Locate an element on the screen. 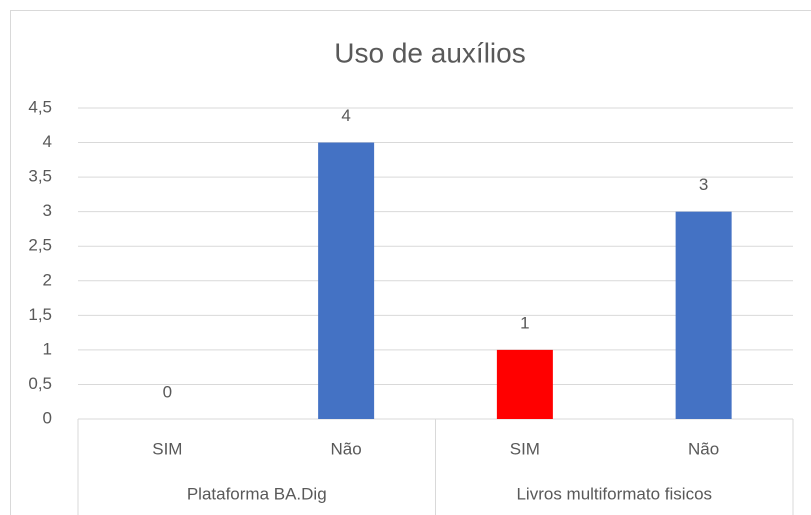  y-tick-label: 1 is located at coordinates (47, 348).